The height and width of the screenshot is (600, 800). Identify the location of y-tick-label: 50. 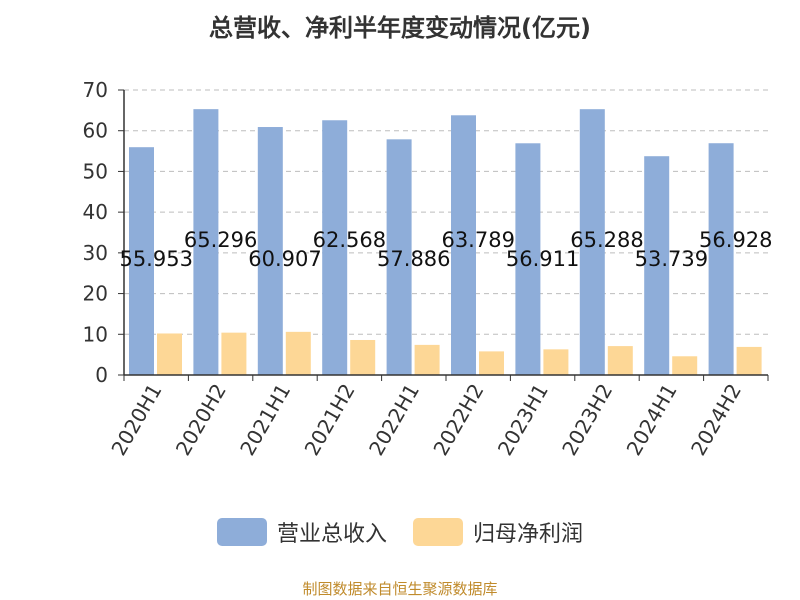
(95, 171).